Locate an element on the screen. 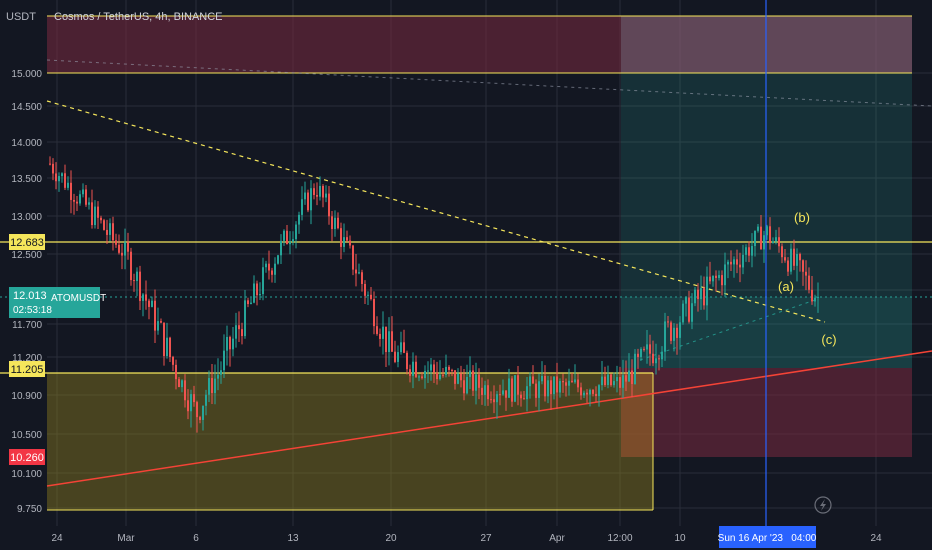 This screenshot has height=550, width=932. badge-low-level: 10.260 is located at coordinates (27, 458).